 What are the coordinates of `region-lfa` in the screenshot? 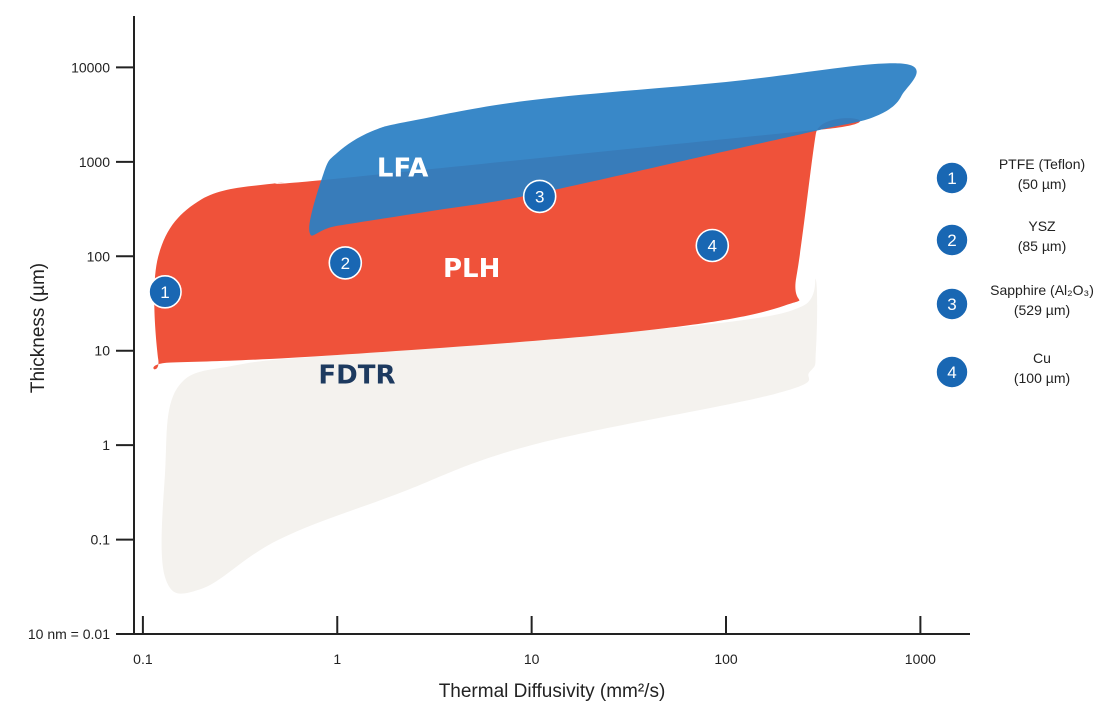 It's located at (613, 149).